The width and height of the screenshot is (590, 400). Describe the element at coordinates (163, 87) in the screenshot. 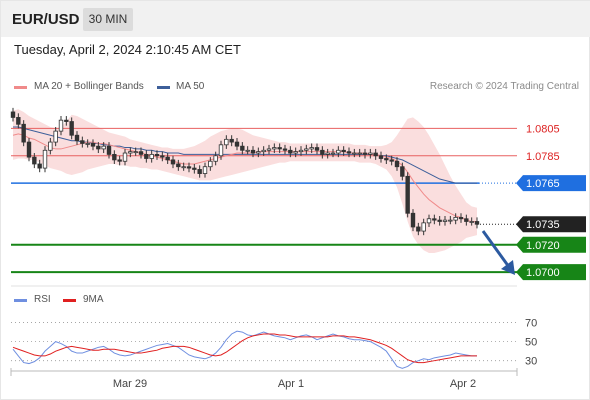

I see `legend-ma50-swatch` at that location.